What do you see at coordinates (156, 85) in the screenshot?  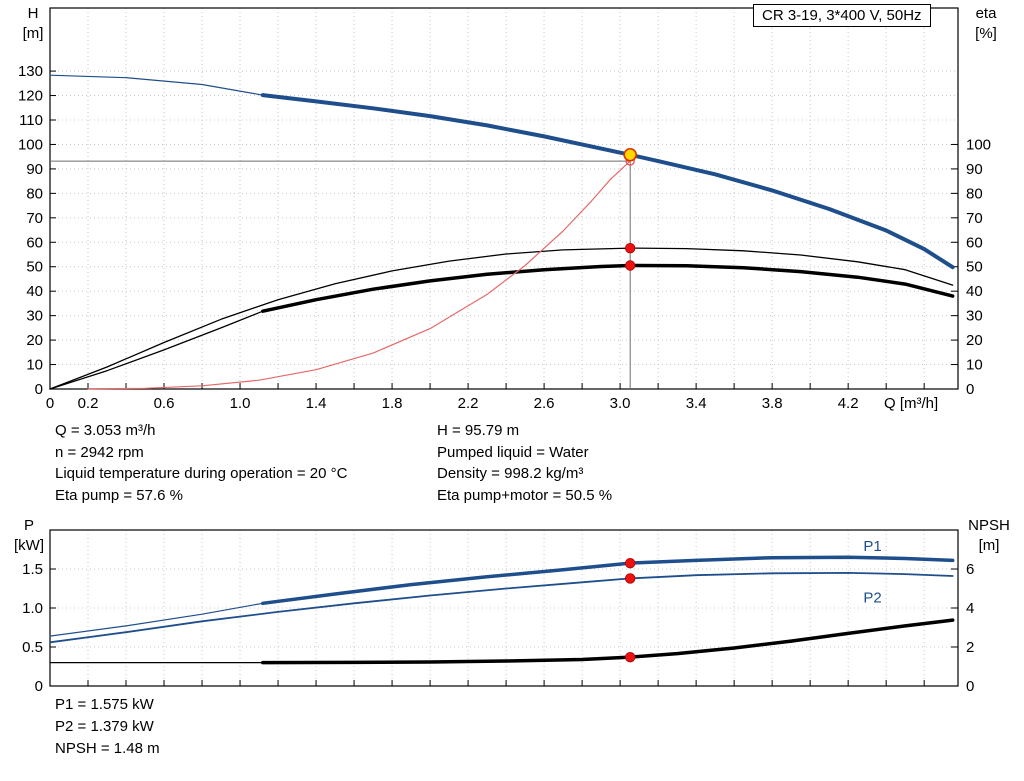 I see `hq-curve-lead` at bounding box center [156, 85].